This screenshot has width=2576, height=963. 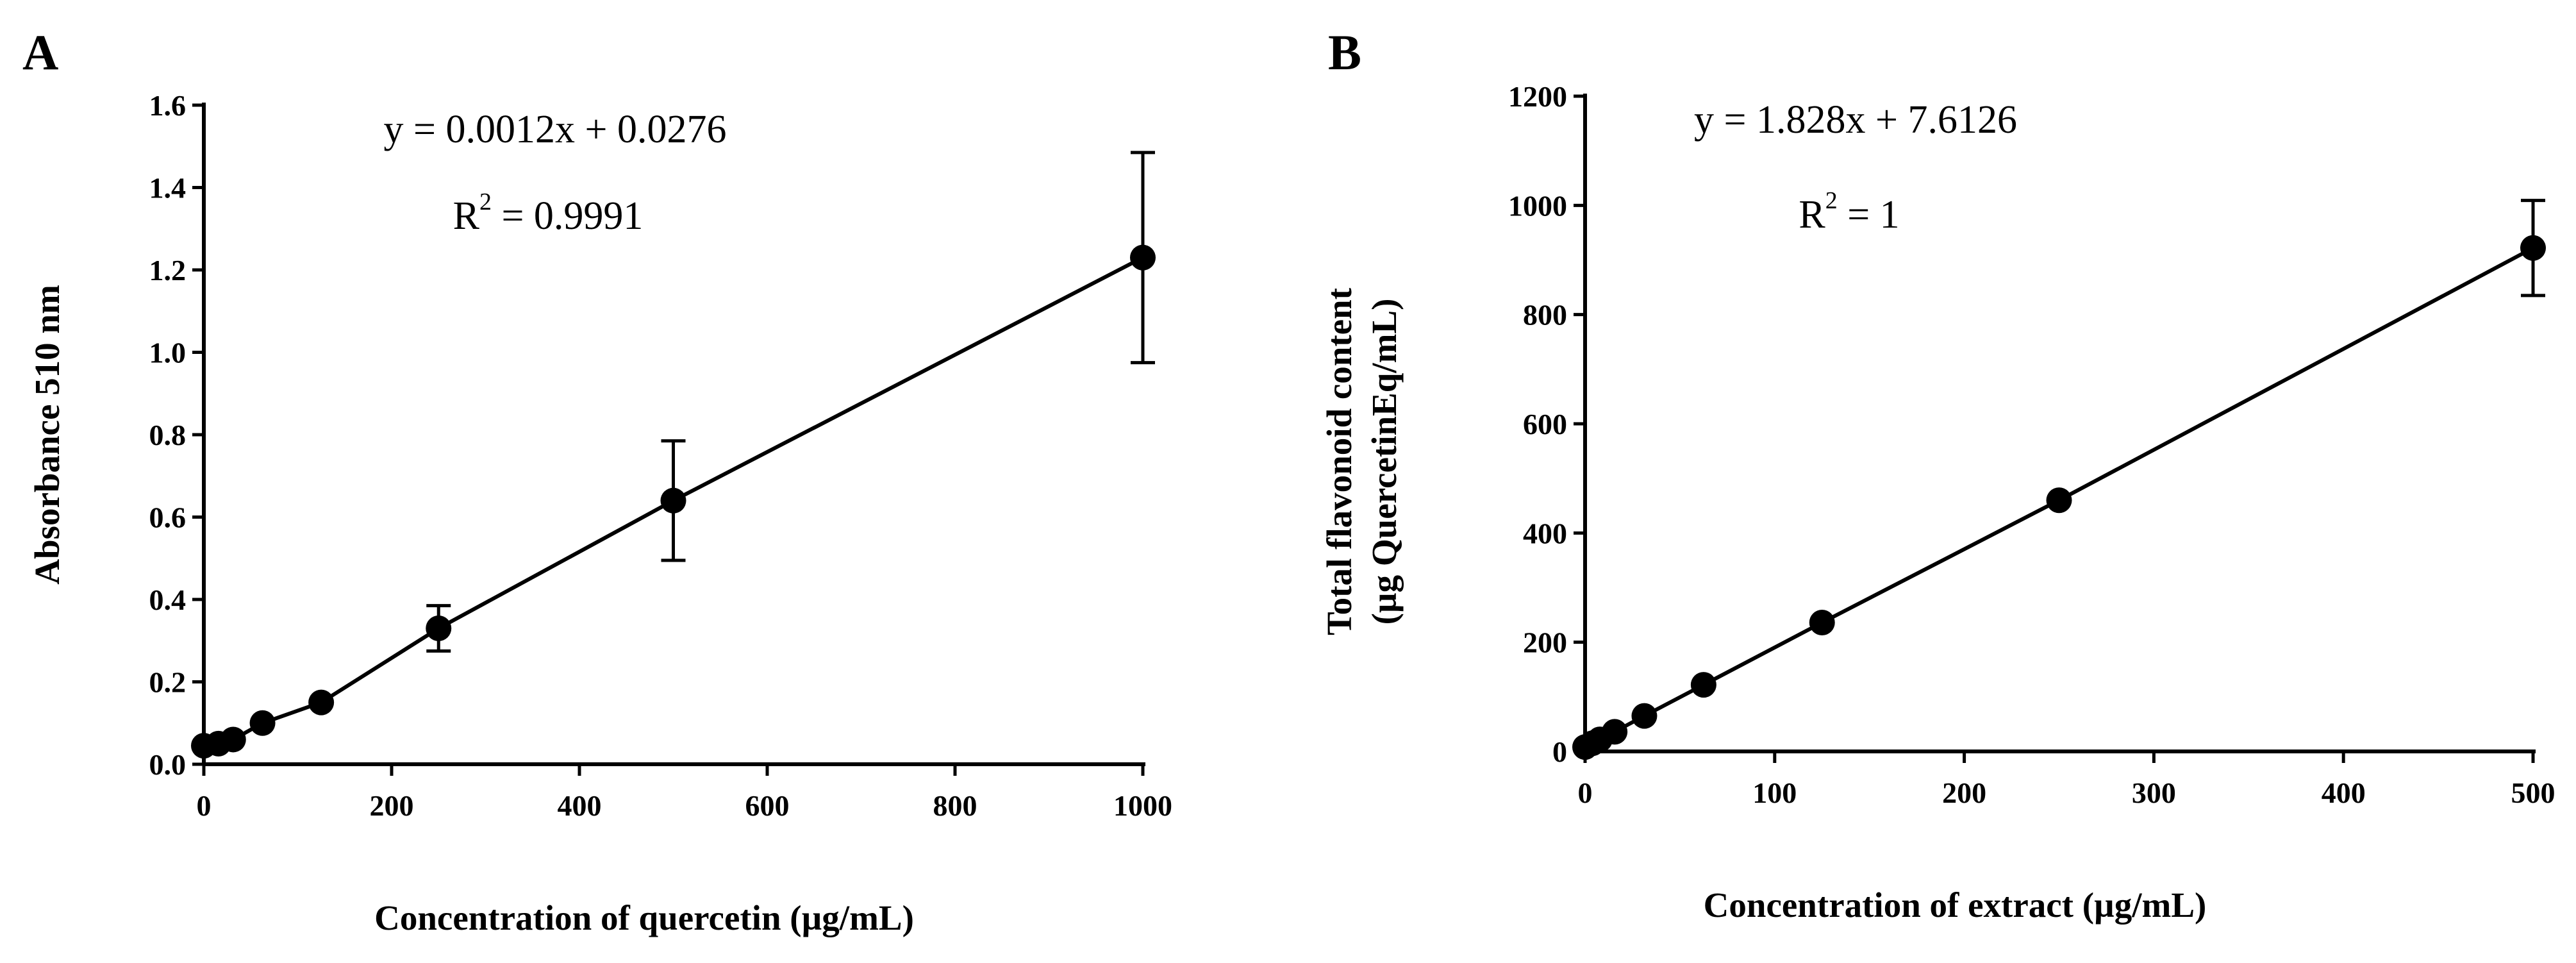 What do you see at coordinates (1142, 805) in the screenshot?
I see `a-x-tick-label: 1000` at bounding box center [1142, 805].